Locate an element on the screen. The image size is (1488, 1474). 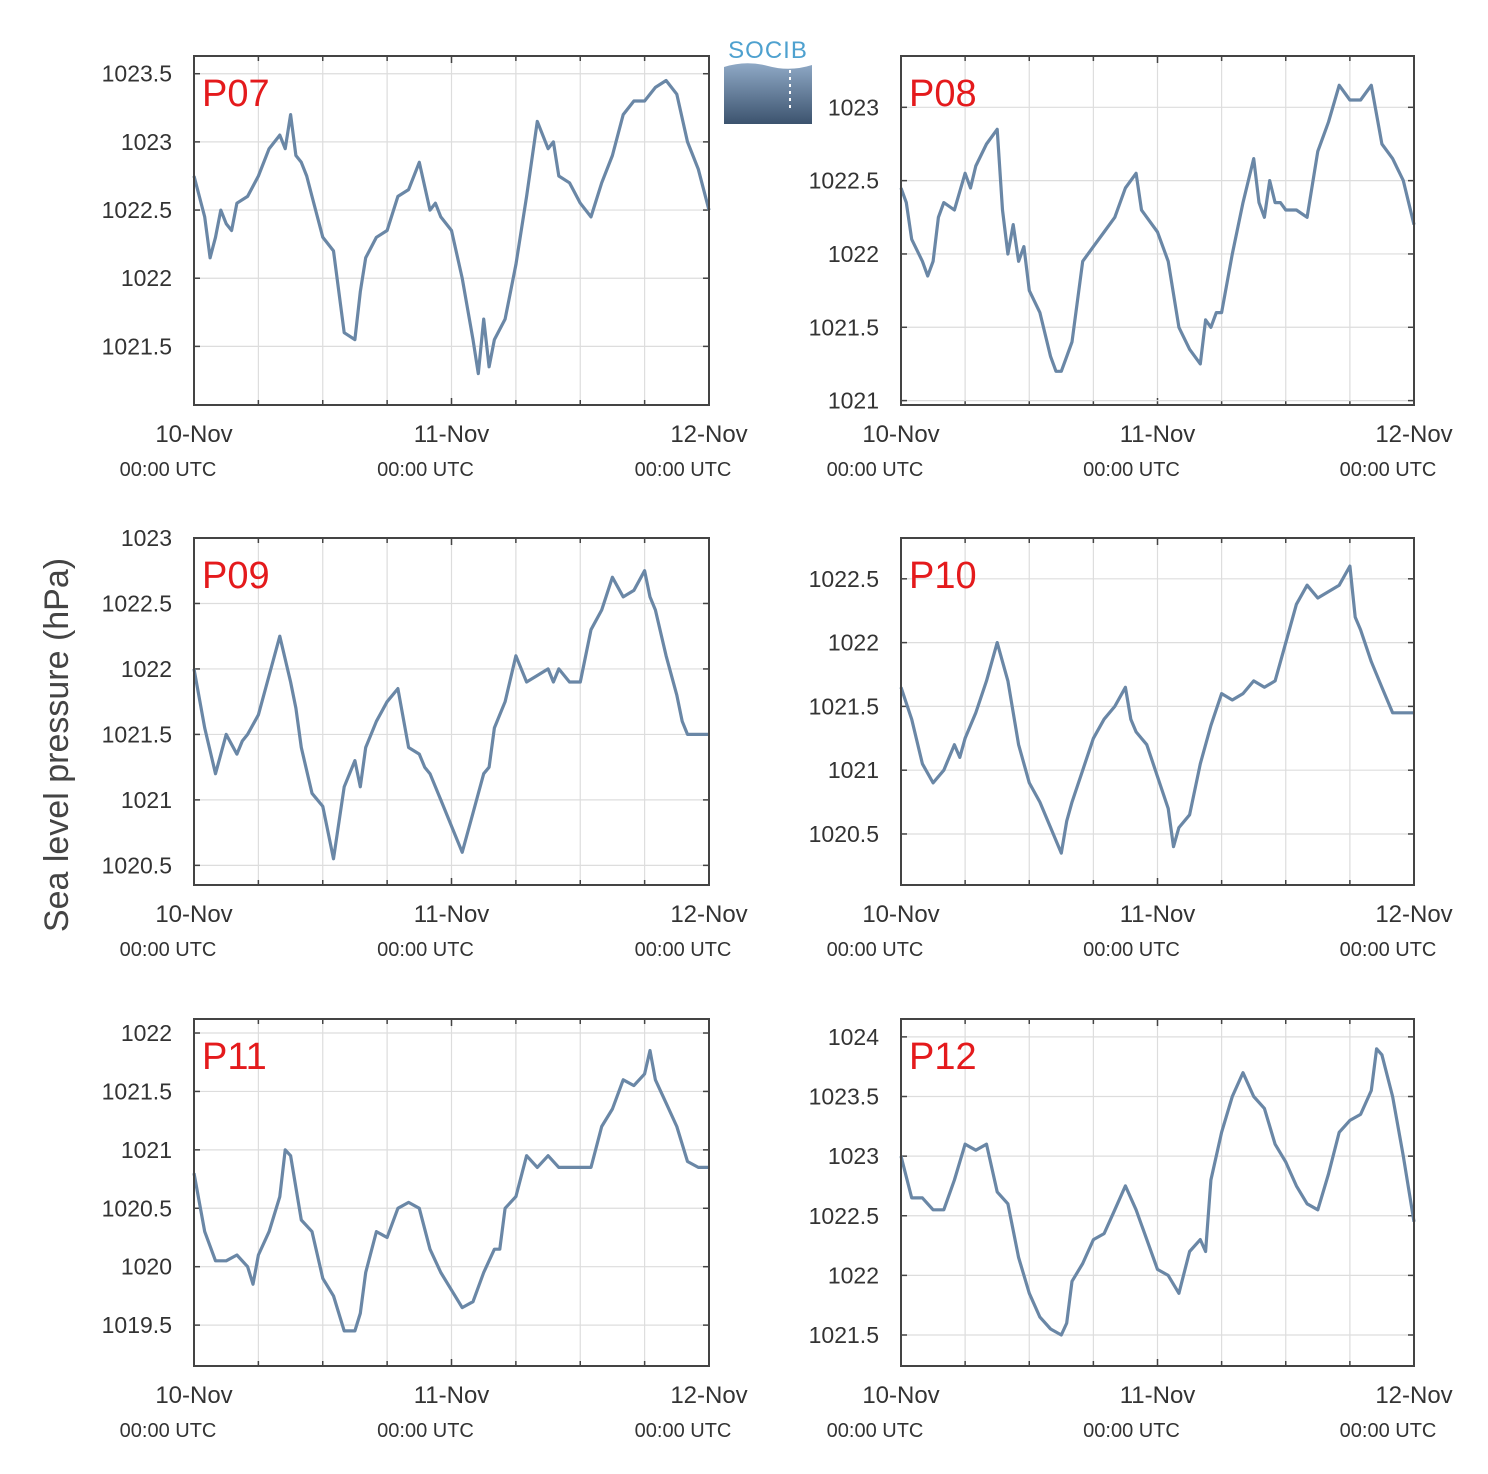
y-tick-label: 1019.5 is located at coordinates (137, 1325).